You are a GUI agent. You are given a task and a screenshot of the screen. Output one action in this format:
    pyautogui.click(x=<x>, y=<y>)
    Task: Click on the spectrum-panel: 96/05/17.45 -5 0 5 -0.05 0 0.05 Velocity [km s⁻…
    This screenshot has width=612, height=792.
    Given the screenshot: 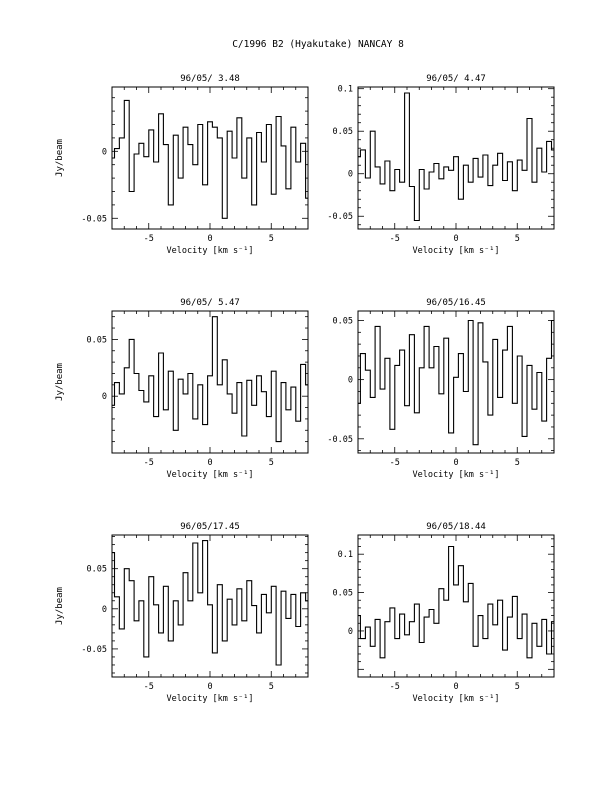 What is the action you would take?
    pyautogui.click(x=182, y=613)
    